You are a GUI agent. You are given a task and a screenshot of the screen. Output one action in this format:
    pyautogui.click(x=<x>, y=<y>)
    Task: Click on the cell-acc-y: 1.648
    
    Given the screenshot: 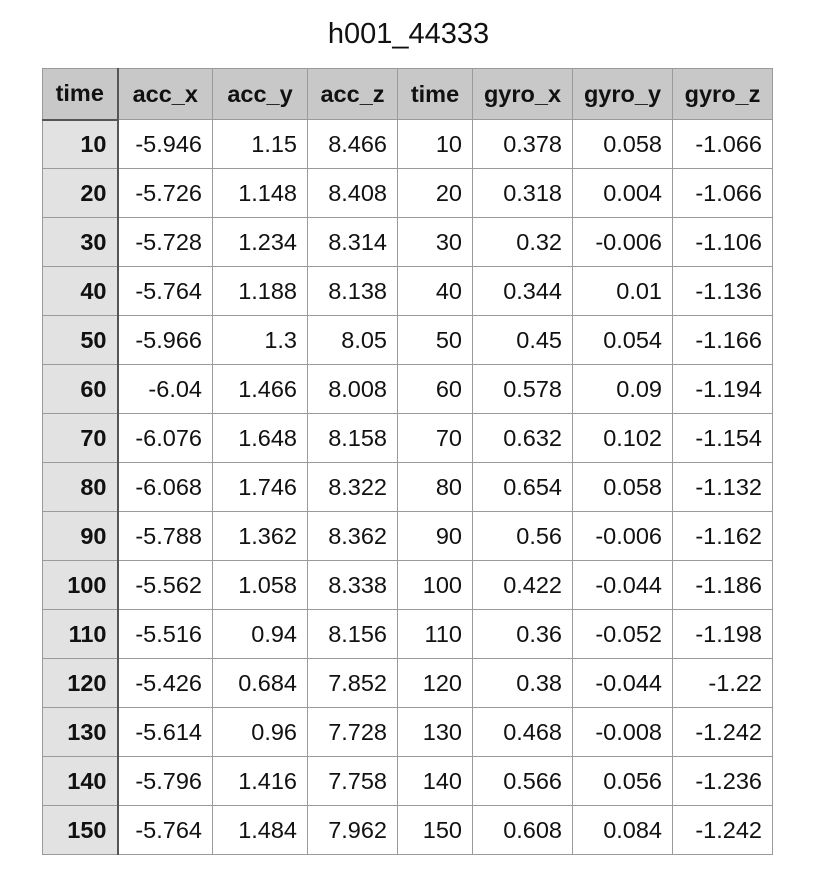 What is the action you would take?
    pyautogui.click(x=260, y=438)
    